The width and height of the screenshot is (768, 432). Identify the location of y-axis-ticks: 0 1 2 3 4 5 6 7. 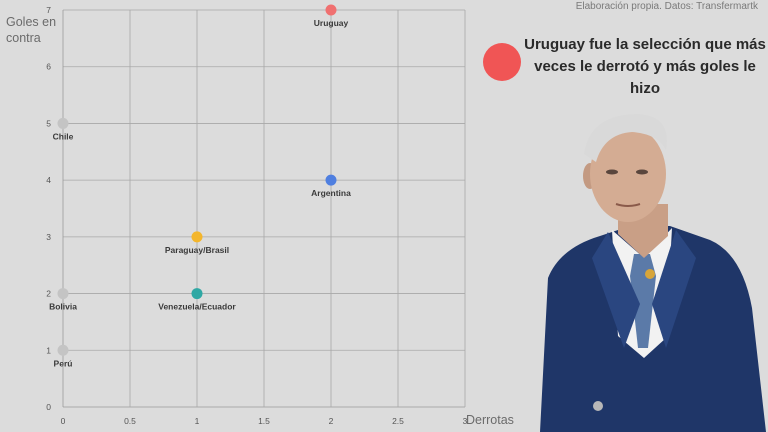
(48, 208).